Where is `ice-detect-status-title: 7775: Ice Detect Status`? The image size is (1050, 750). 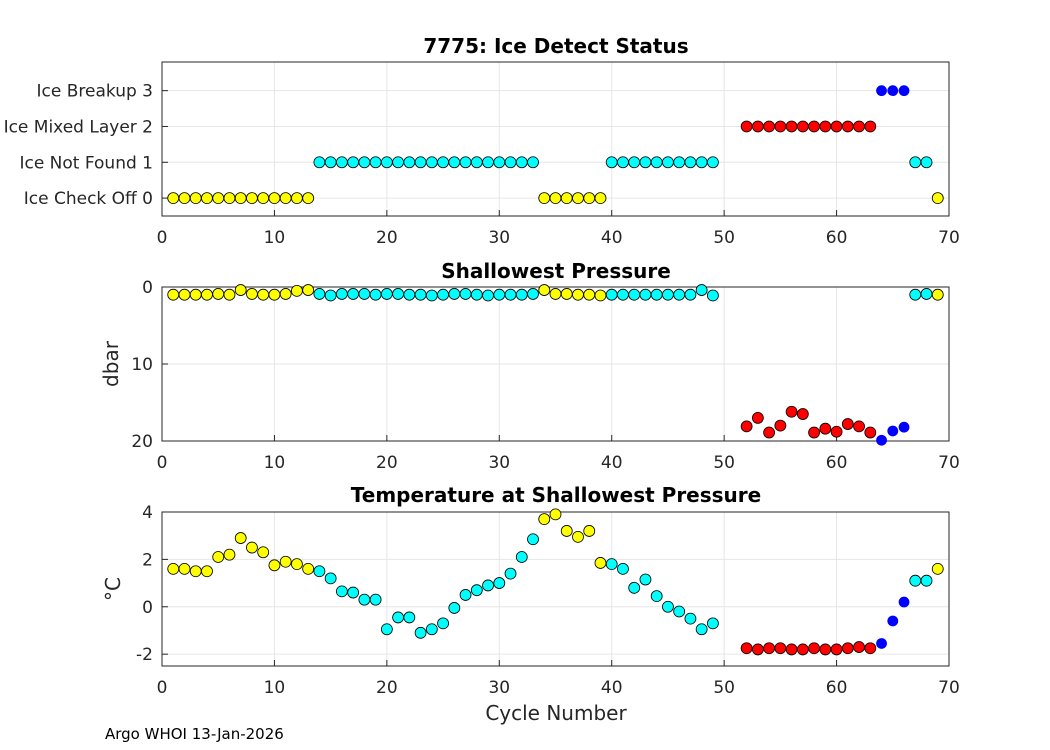 ice-detect-status-title: 7775: Ice Detect Status is located at coordinates (555, 46).